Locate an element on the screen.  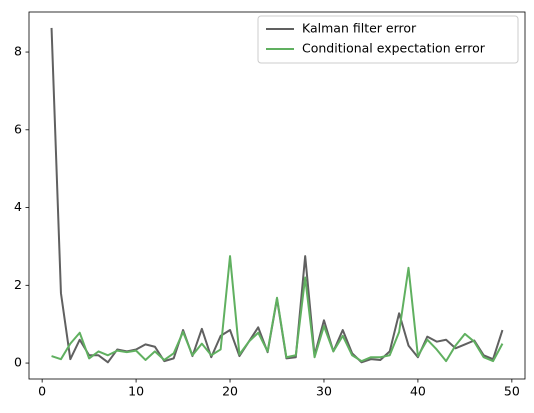
y-tick-label: 0 is located at coordinates (18, 362).